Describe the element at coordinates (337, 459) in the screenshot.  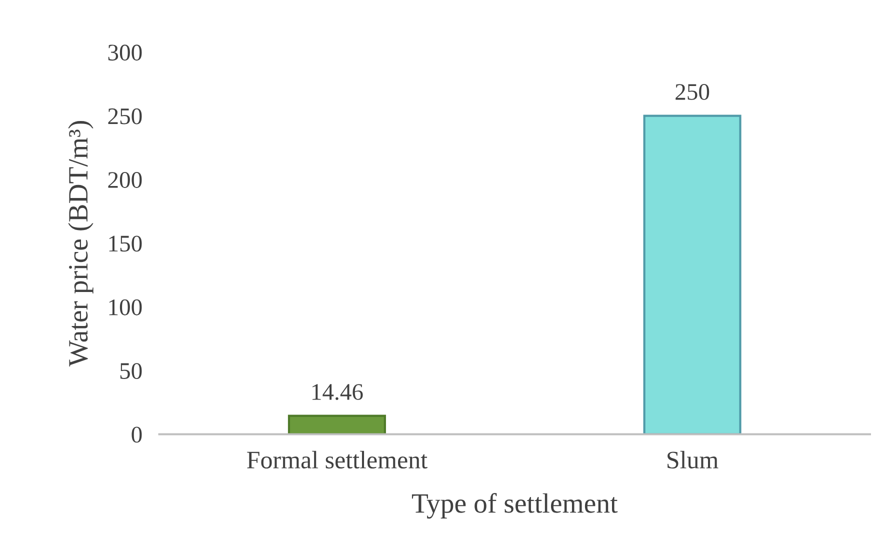
I see `x-tick-label: Formal settlement` at that location.